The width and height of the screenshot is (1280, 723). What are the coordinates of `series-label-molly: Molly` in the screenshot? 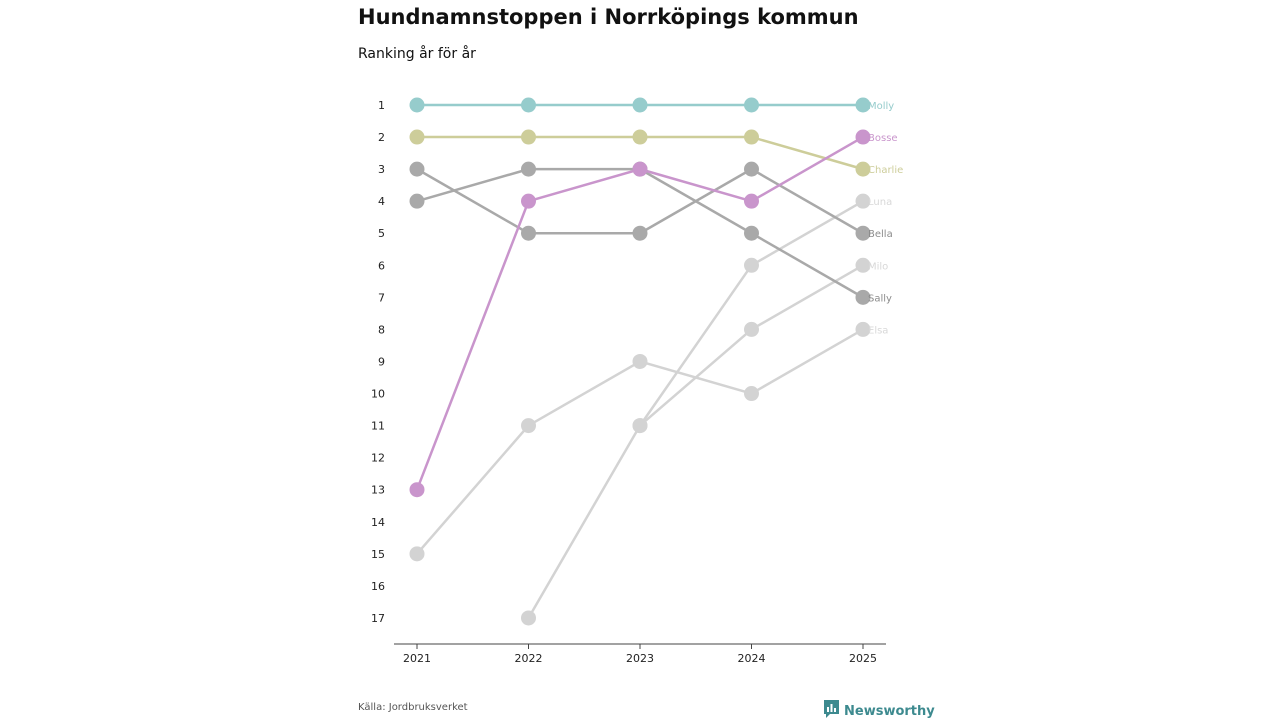 It's located at (881, 106).